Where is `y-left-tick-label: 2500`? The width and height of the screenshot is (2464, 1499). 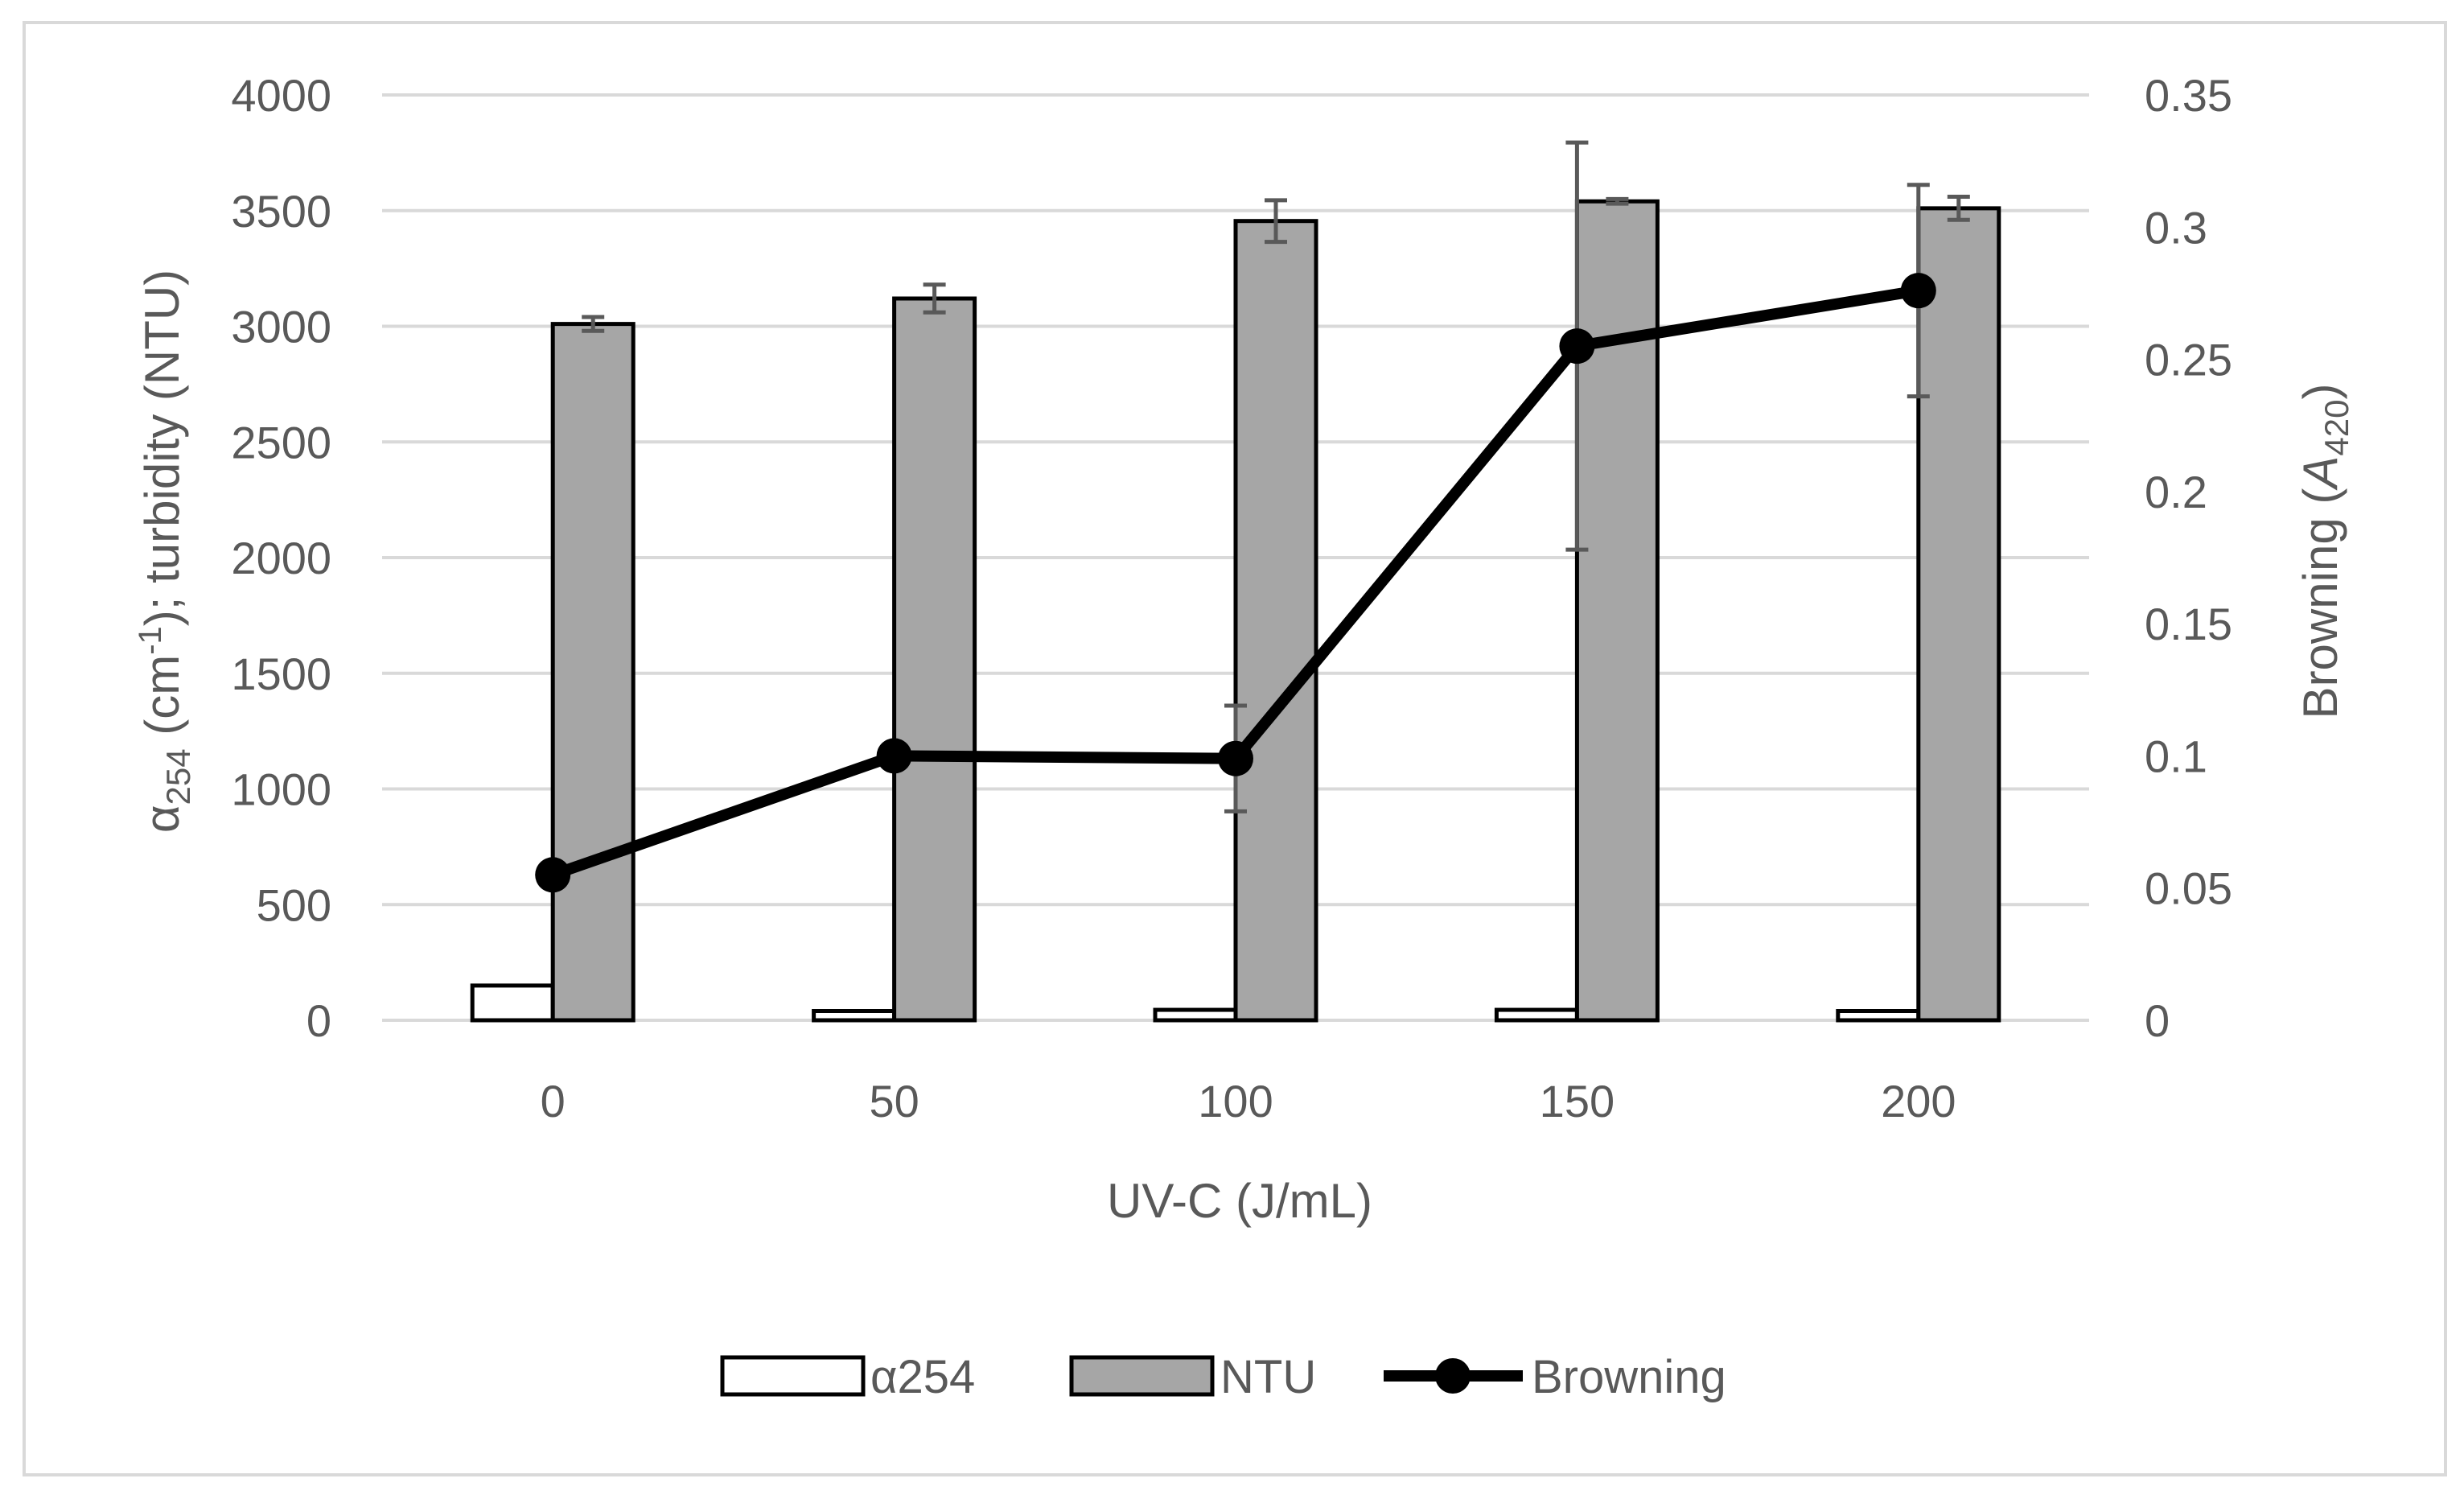 y-left-tick-label: 2500 is located at coordinates (281, 442).